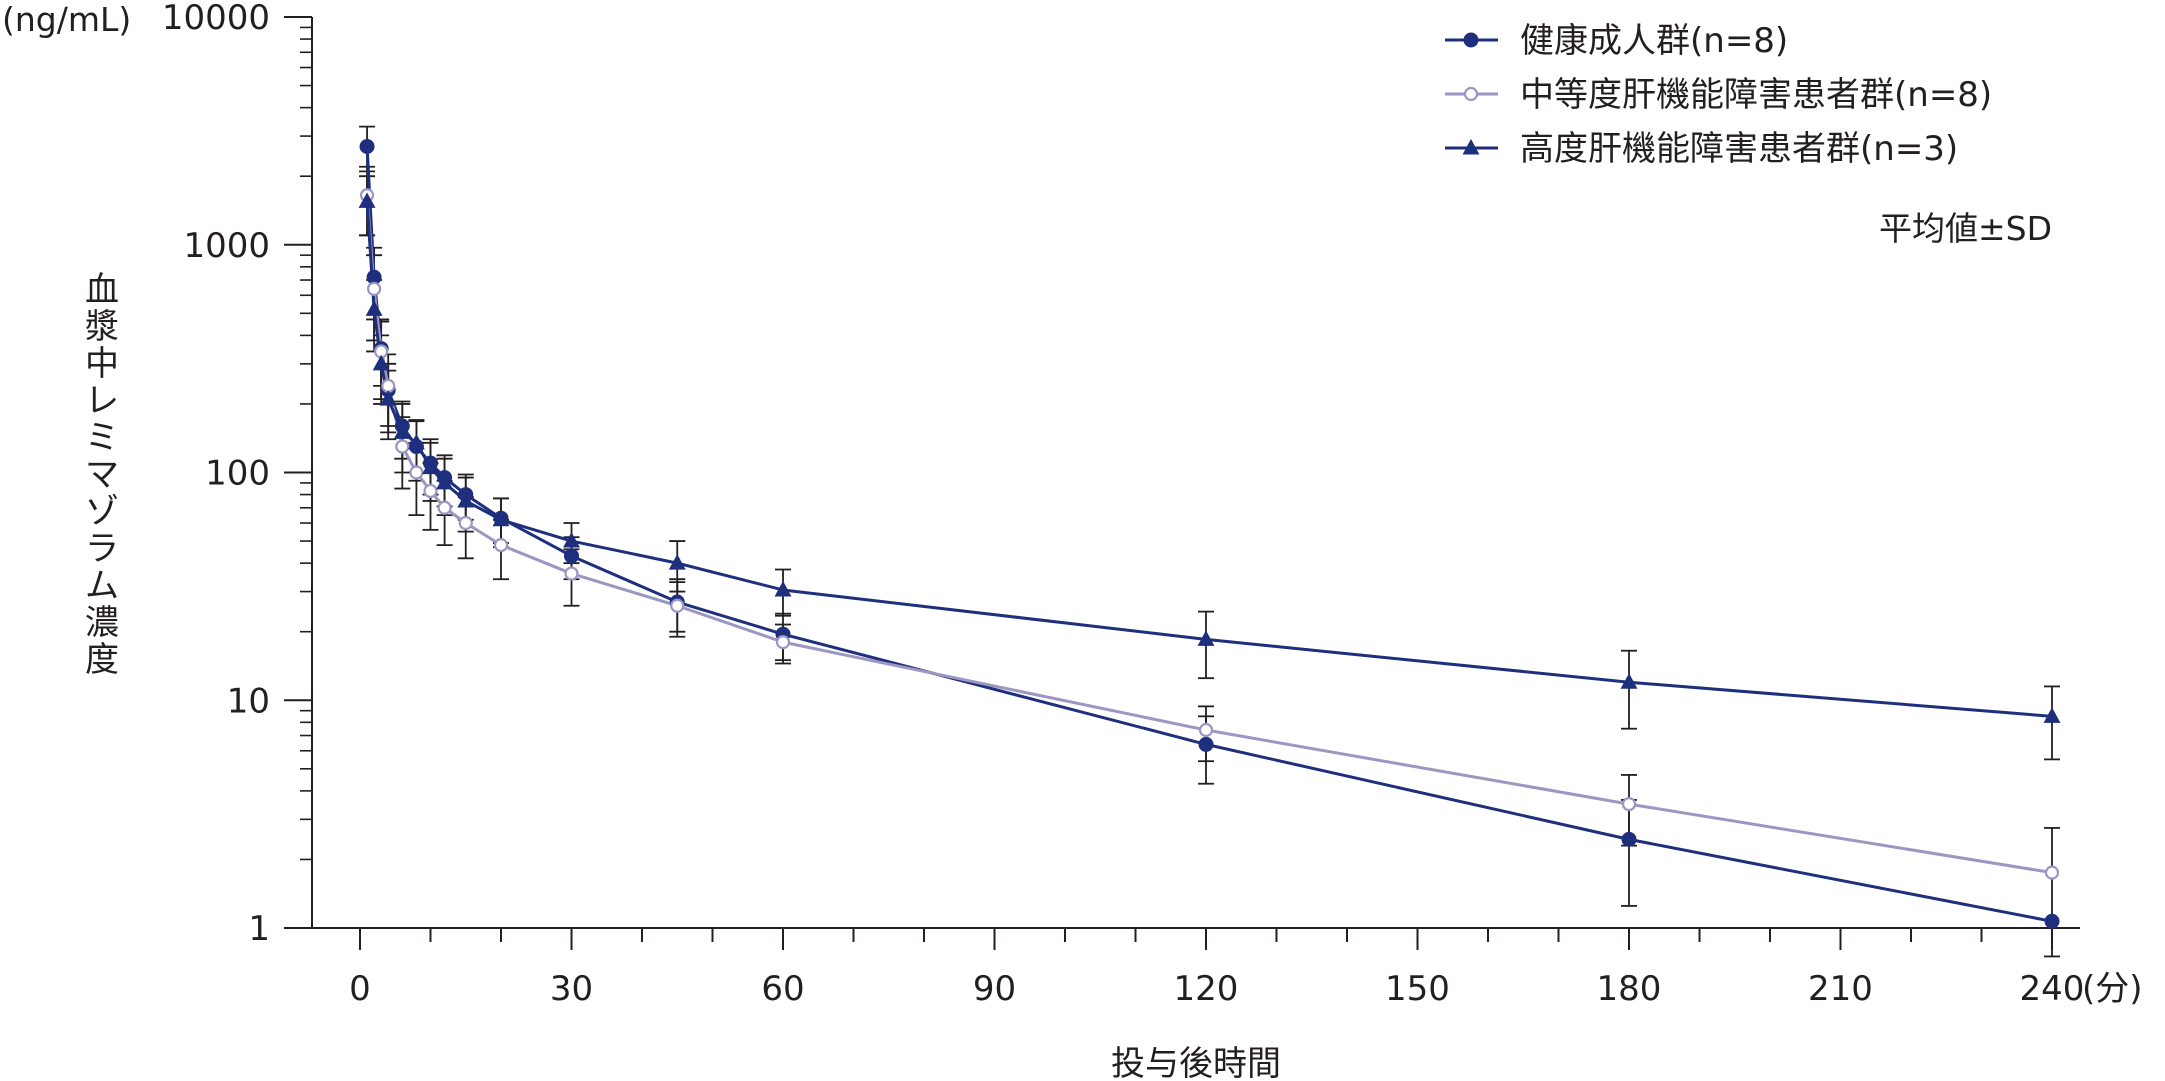  Describe the element at coordinates (2052, 989) in the screenshot. I see `x-tick-label: 240` at that location.